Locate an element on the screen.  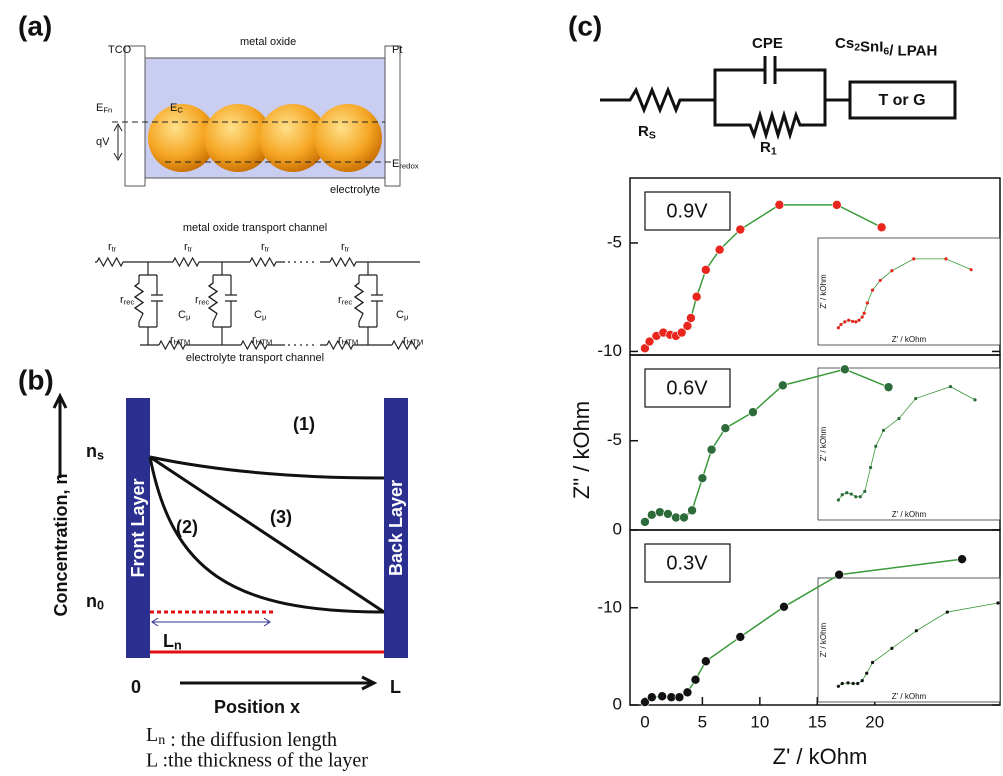
y-arrow is located at coordinates (60, 435).